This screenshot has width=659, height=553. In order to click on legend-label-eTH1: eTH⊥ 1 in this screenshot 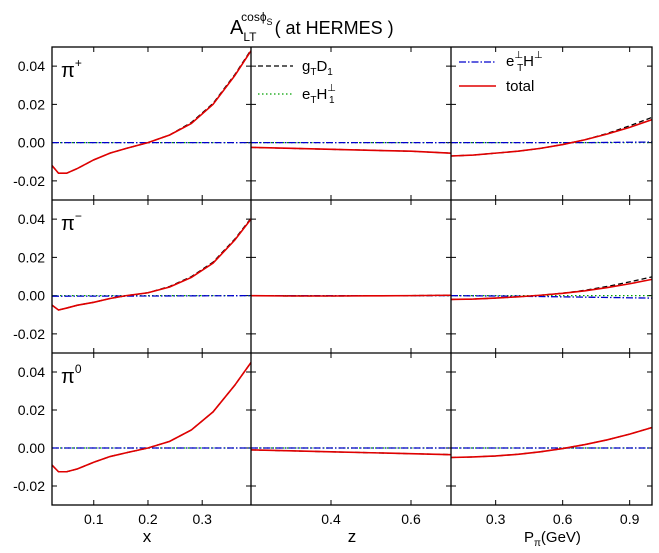, I will do `click(319, 94)`.